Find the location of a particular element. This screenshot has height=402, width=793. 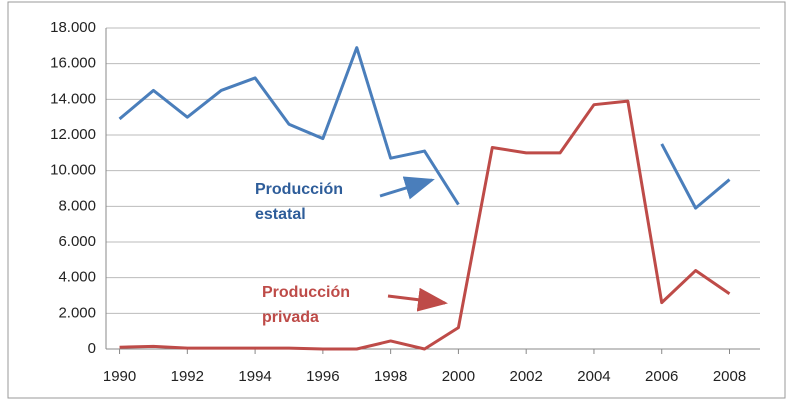

y-tick-label: 14.000 is located at coordinates (73, 98).